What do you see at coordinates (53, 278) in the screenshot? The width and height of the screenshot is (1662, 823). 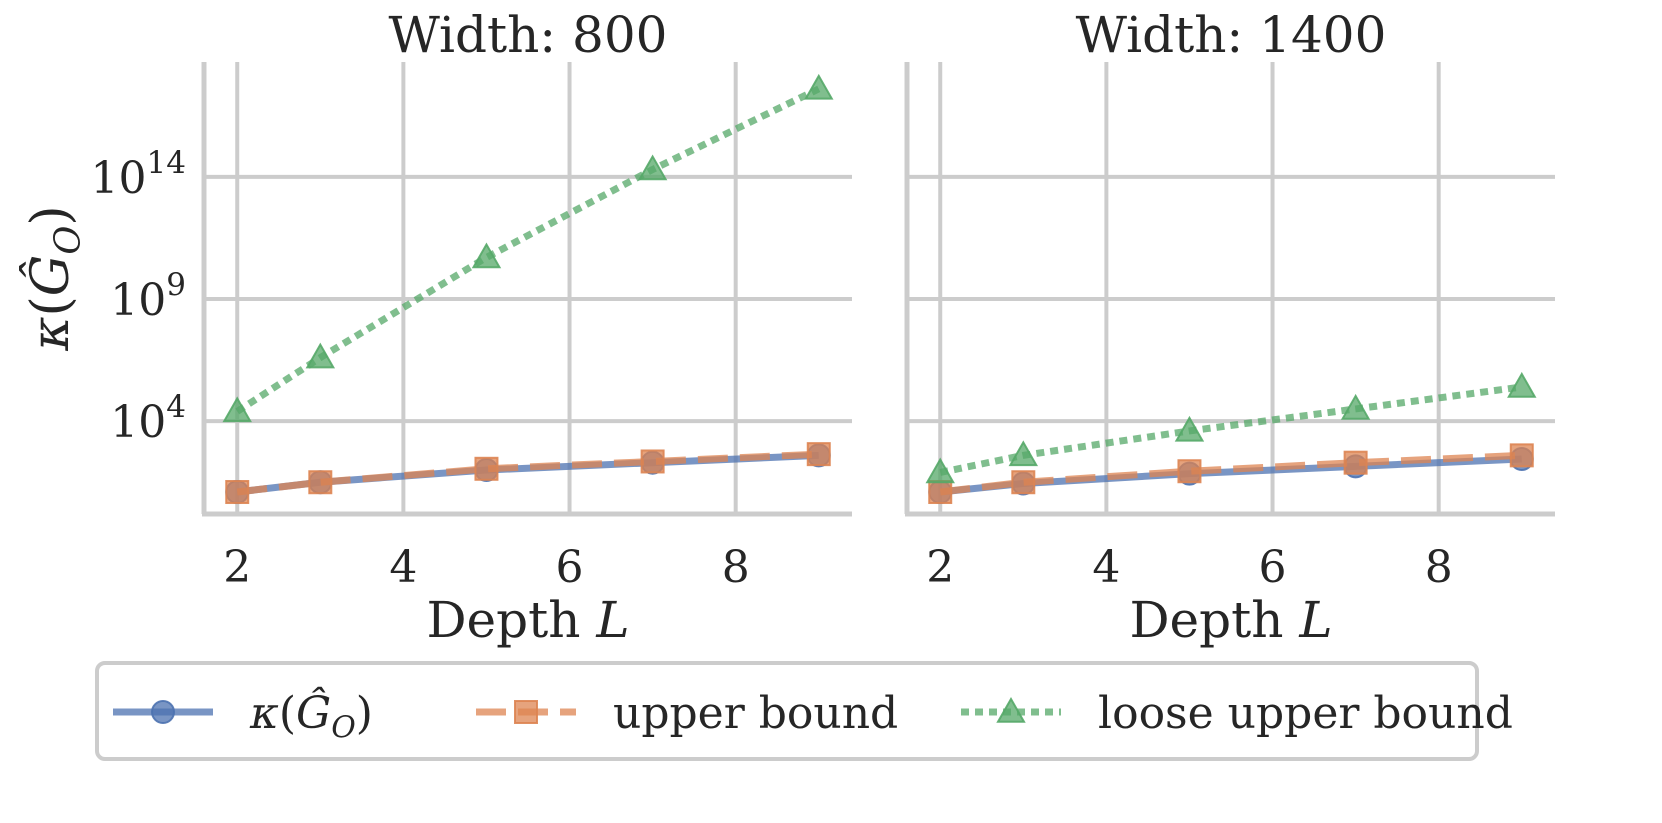 I see `y-axis-label: κ(ĜO)` at bounding box center [53, 278].